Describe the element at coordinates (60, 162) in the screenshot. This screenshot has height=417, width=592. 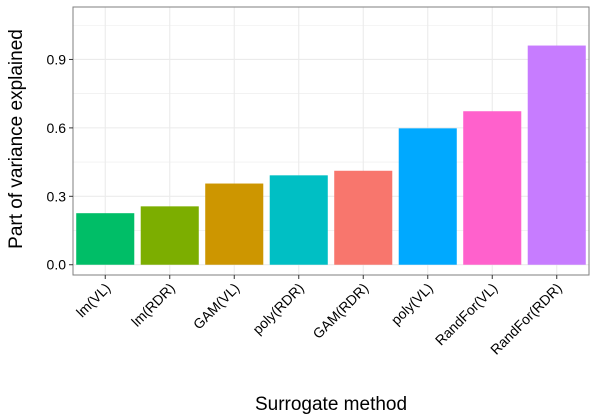
I see `y-axis: 0.0 0.3 0.6 0.9` at that location.